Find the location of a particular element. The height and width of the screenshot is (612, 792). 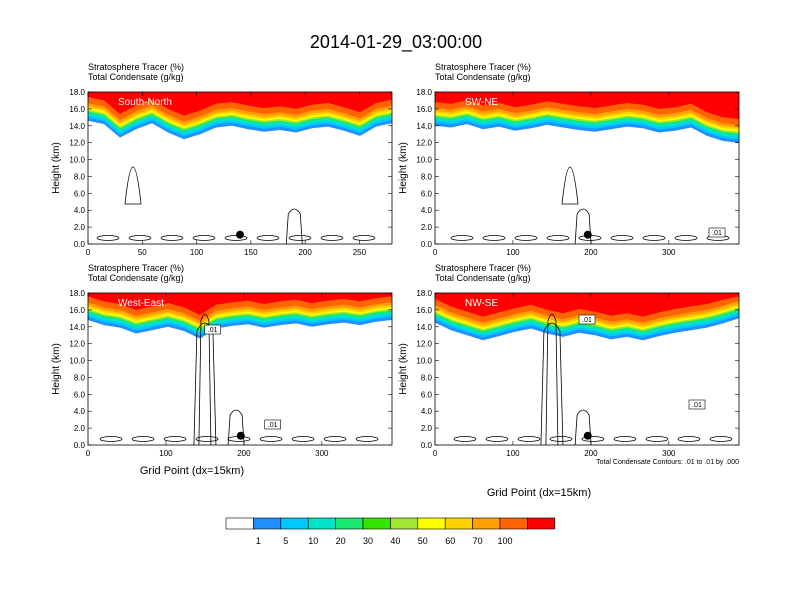

cross-section-label: SW-NE is located at coordinates (481, 102).